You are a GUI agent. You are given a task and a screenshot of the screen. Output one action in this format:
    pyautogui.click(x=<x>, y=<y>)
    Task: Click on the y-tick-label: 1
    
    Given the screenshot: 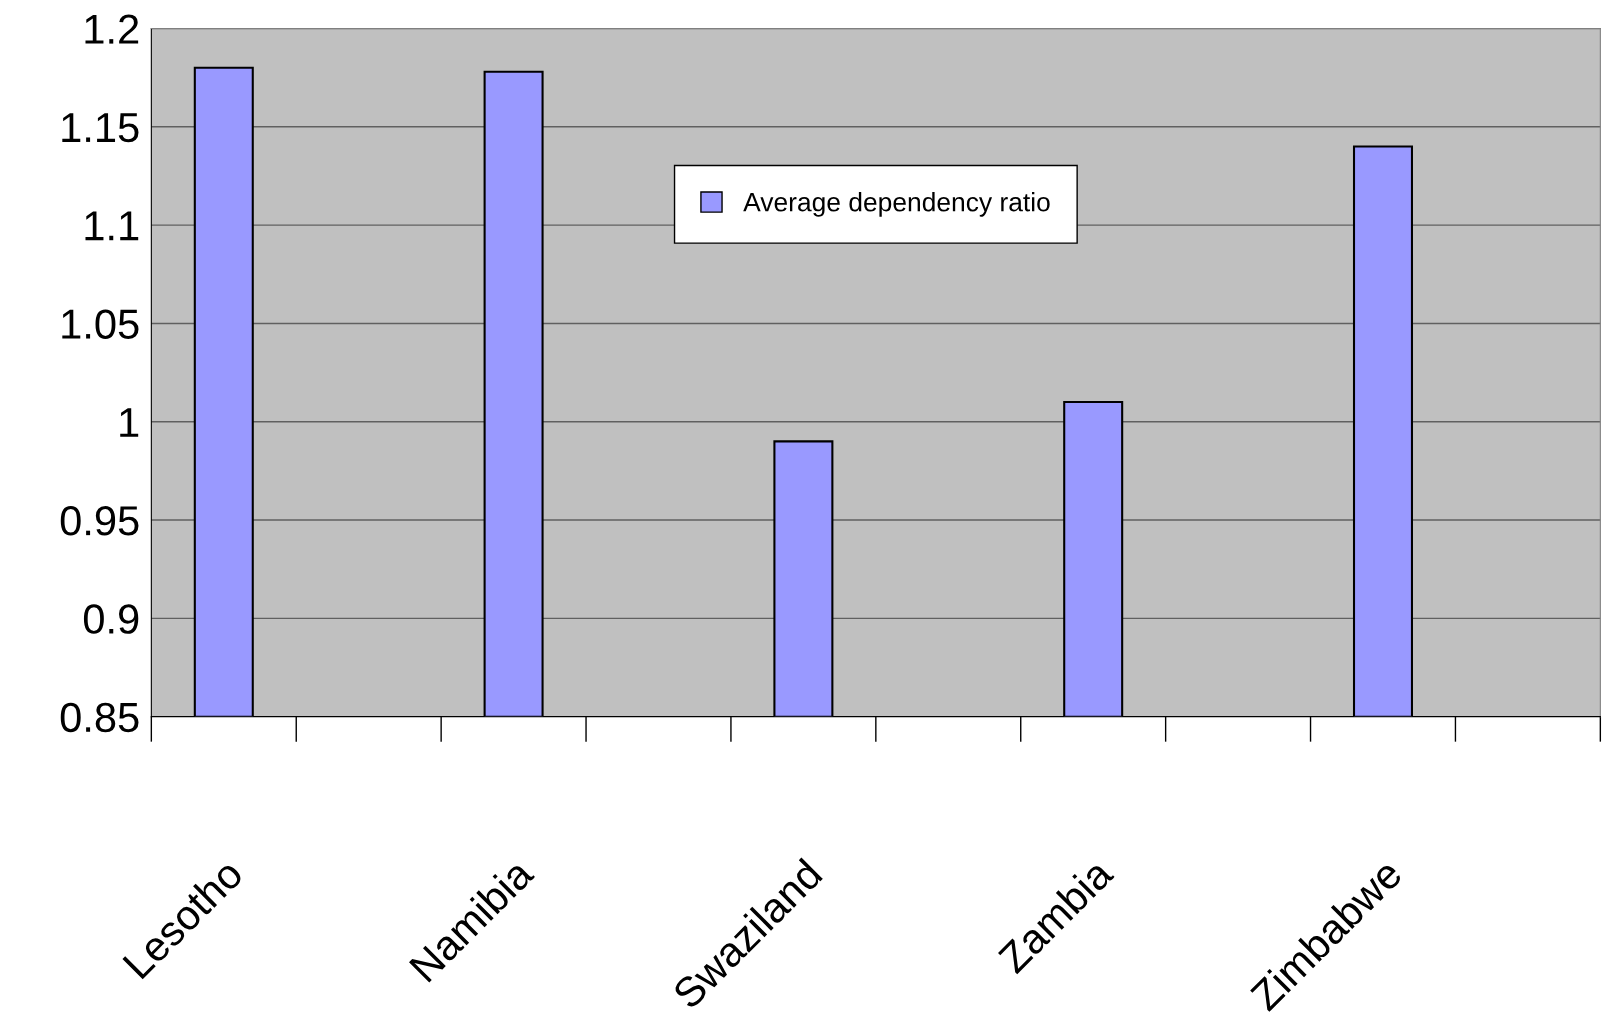 What is the action you would take?
    pyautogui.click(x=129, y=422)
    